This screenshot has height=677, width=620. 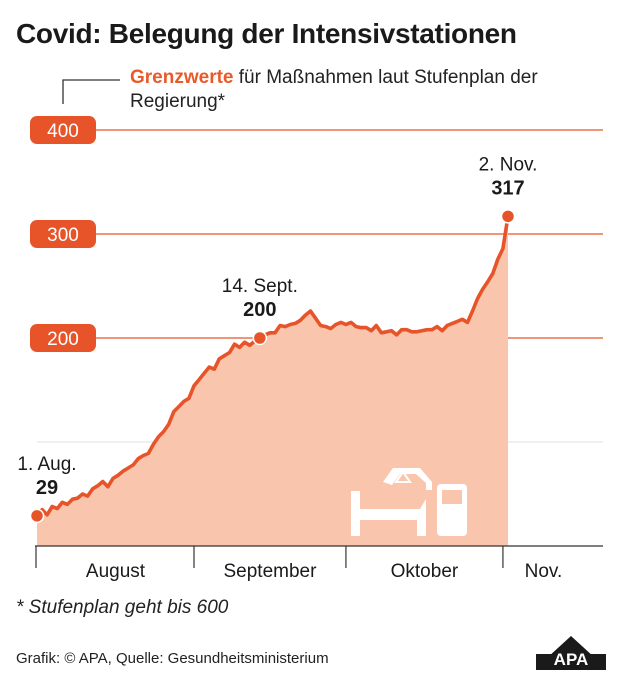 What do you see at coordinates (46, 464) in the screenshot?
I see `annotation-date: 1. Aug.` at bounding box center [46, 464].